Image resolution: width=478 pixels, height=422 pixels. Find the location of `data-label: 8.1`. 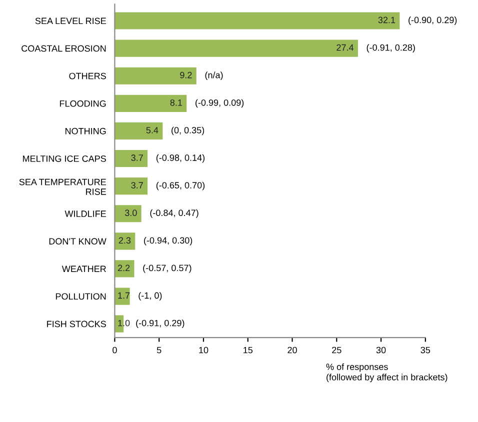

data-label: 8.1 is located at coordinates (176, 102).